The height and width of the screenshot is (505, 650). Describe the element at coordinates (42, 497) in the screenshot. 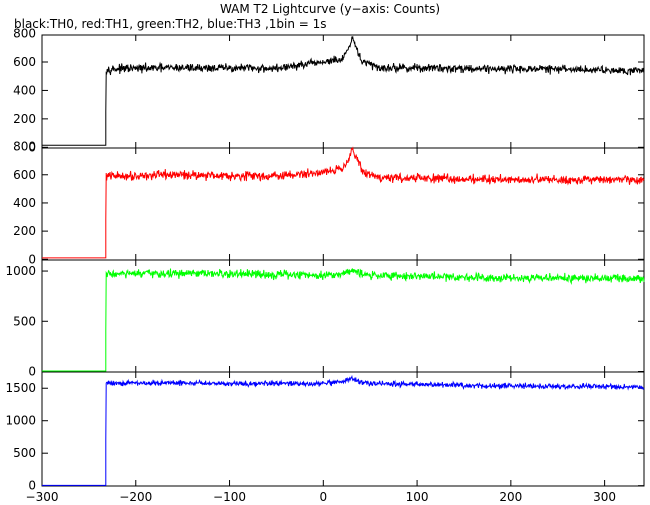

I see `x-tick-label: −300` at that location.